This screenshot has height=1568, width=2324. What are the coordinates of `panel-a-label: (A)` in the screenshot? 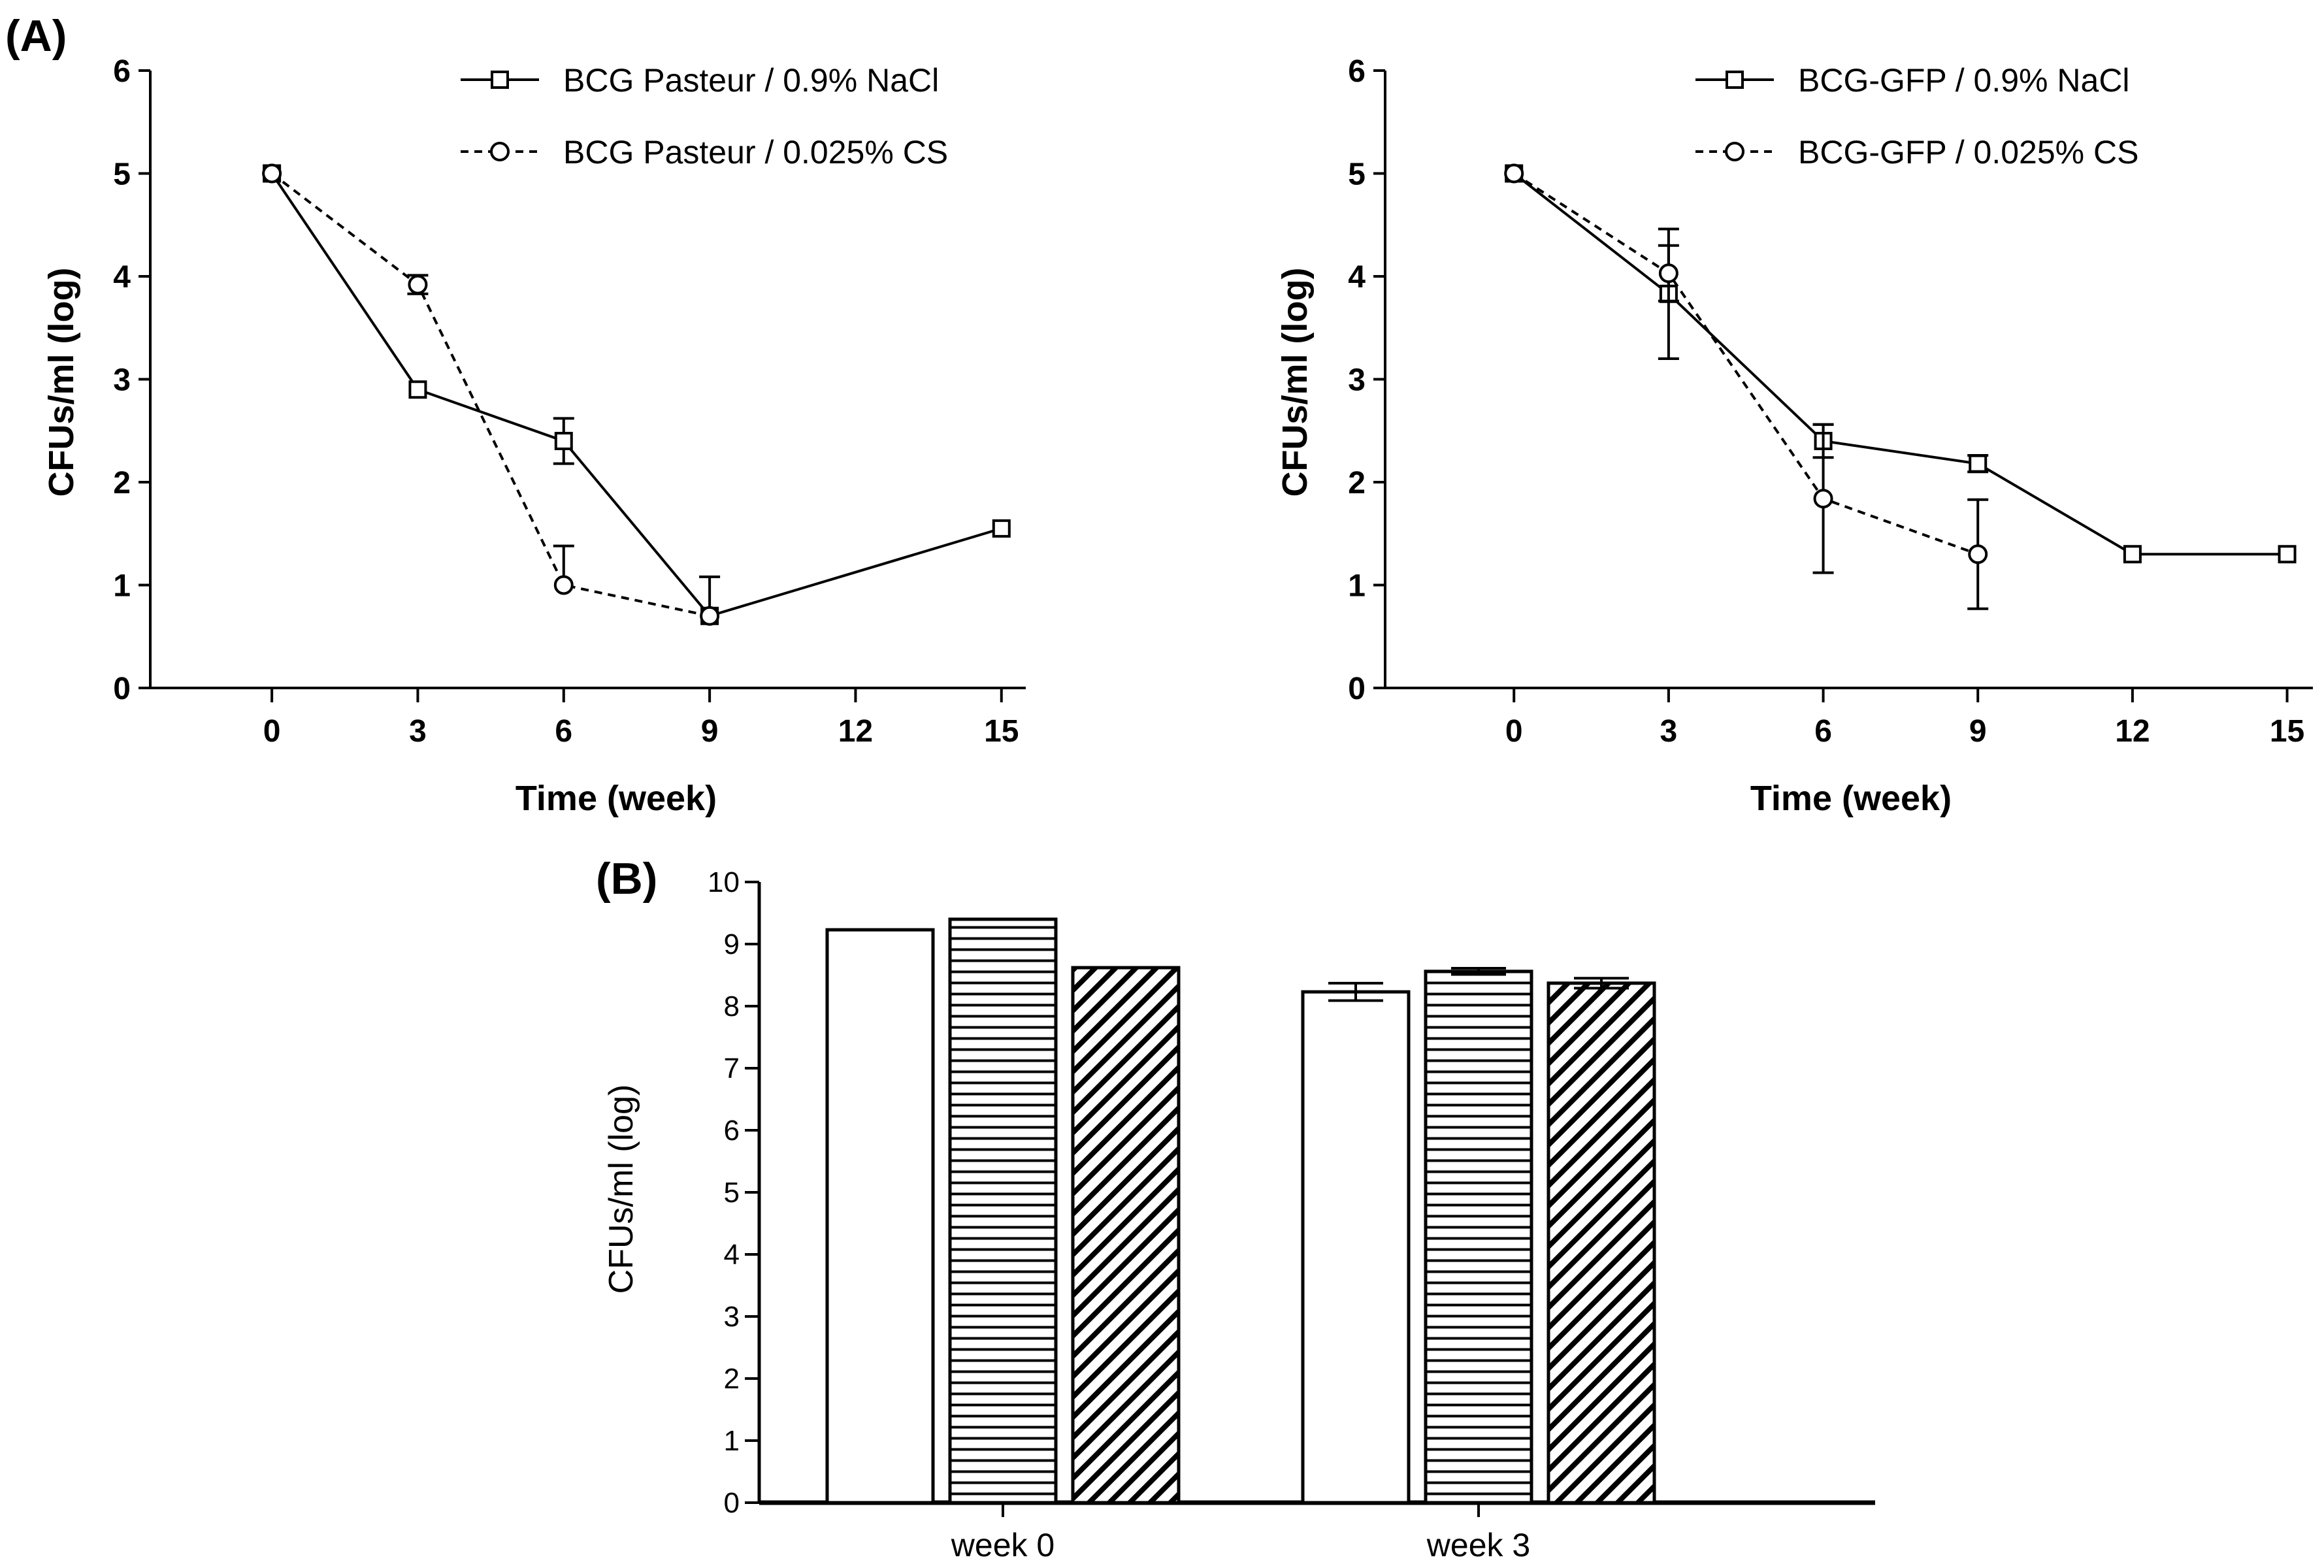 It's located at (36, 36).